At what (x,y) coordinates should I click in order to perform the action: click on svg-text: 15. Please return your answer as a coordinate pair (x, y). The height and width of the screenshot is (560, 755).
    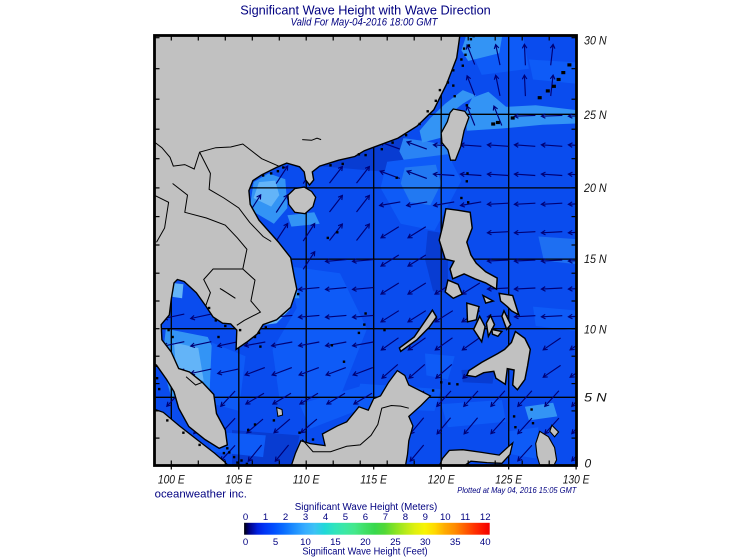
    Looking at the image, I should click on (335, 542).